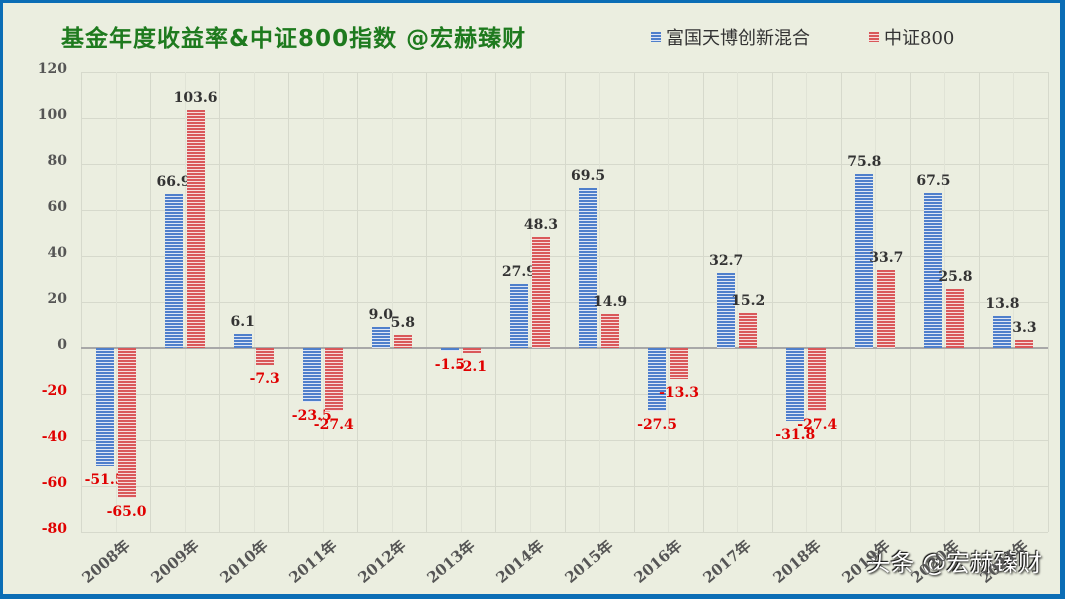 The height and width of the screenshot is (599, 1065). What do you see at coordinates (449, 365) in the screenshot?
I see `fund-data-label: -1.5` at bounding box center [449, 365].